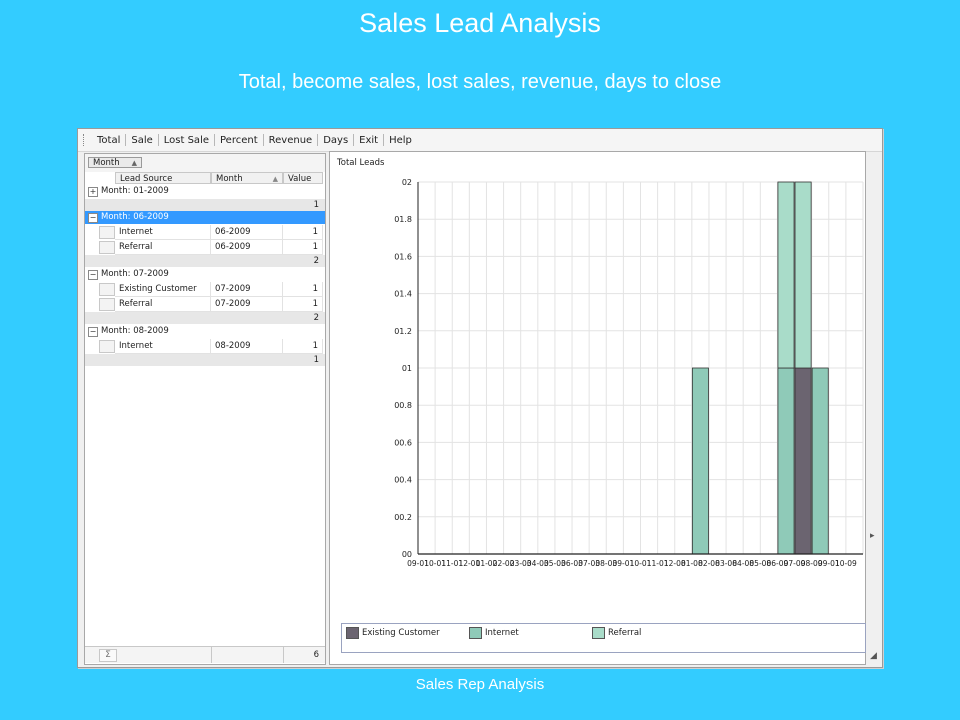  I want to click on bar-existing-customer, so click(803, 461).